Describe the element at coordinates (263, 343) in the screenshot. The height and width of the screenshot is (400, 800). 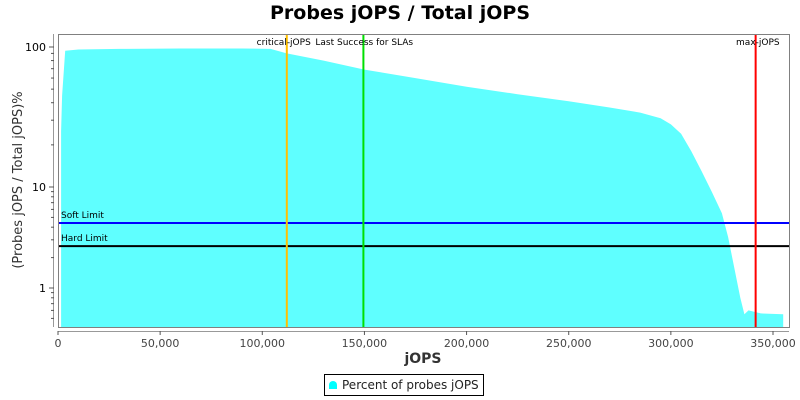
I see `x-tick-label: 100,000` at that location.